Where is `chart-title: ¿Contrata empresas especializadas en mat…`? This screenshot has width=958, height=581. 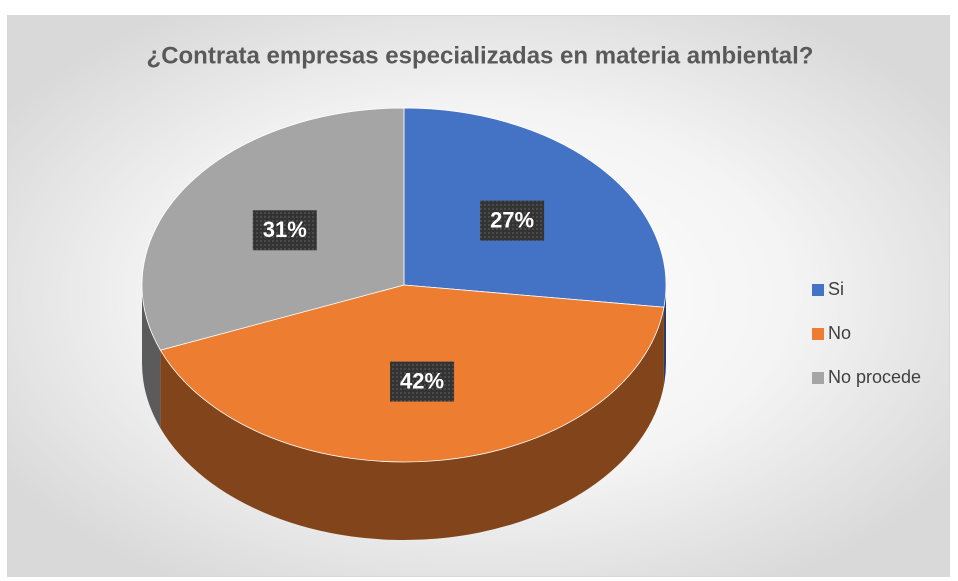
chart-title: ¿Contrata empresas especializadas en mat… is located at coordinates (480, 55).